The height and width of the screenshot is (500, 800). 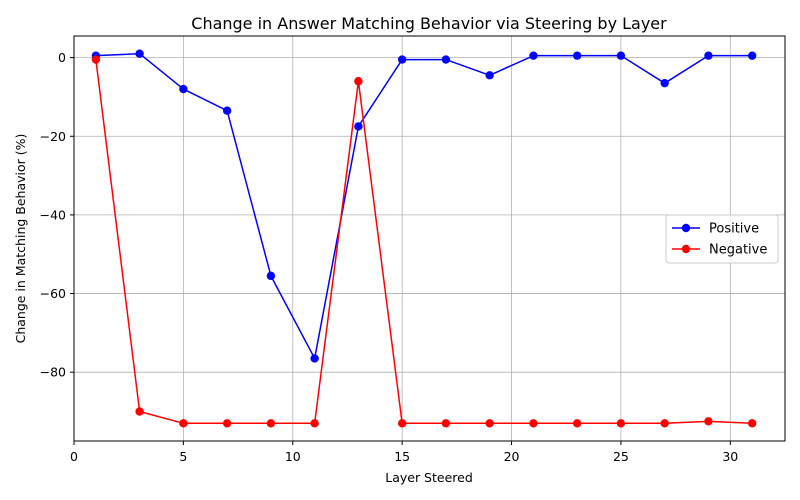 What do you see at coordinates (53, 372) in the screenshot?
I see `y-tick-label: −80` at bounding box center [53, 372].